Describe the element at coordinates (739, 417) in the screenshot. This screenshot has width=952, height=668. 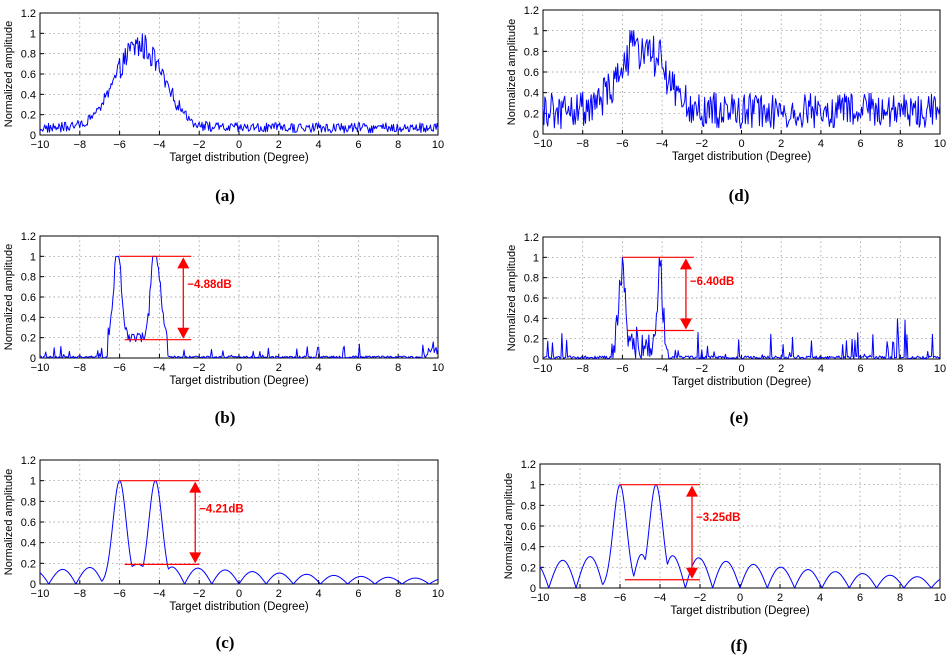
I see `caption-e: (e)` at that location.